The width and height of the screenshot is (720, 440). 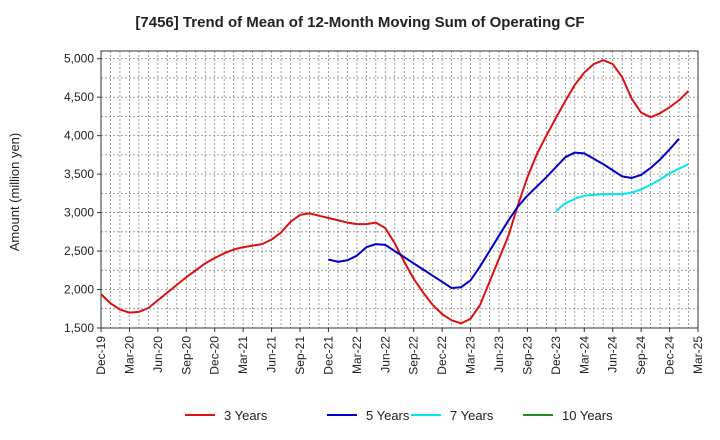 What do you see at coordinates (471, 355) in the screenshot?
I see `x-tick-label: Mar-23` at bounding box center [471, 355].